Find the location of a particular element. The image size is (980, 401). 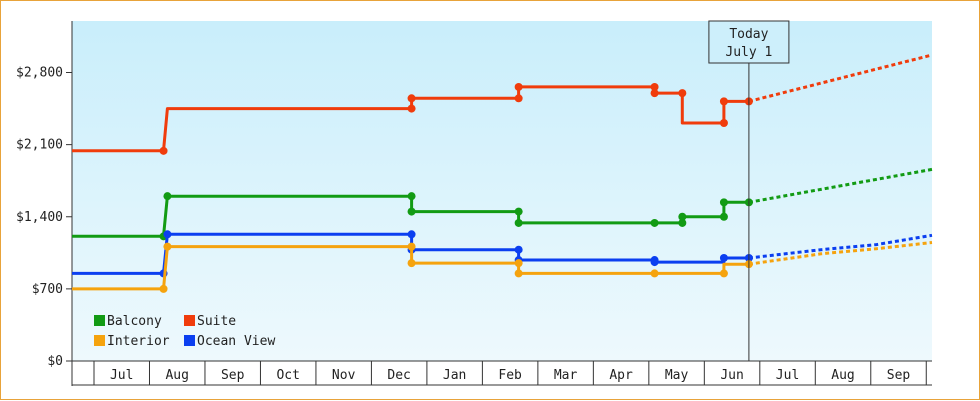

month-label: Jan is located at coordinates (454, 375).